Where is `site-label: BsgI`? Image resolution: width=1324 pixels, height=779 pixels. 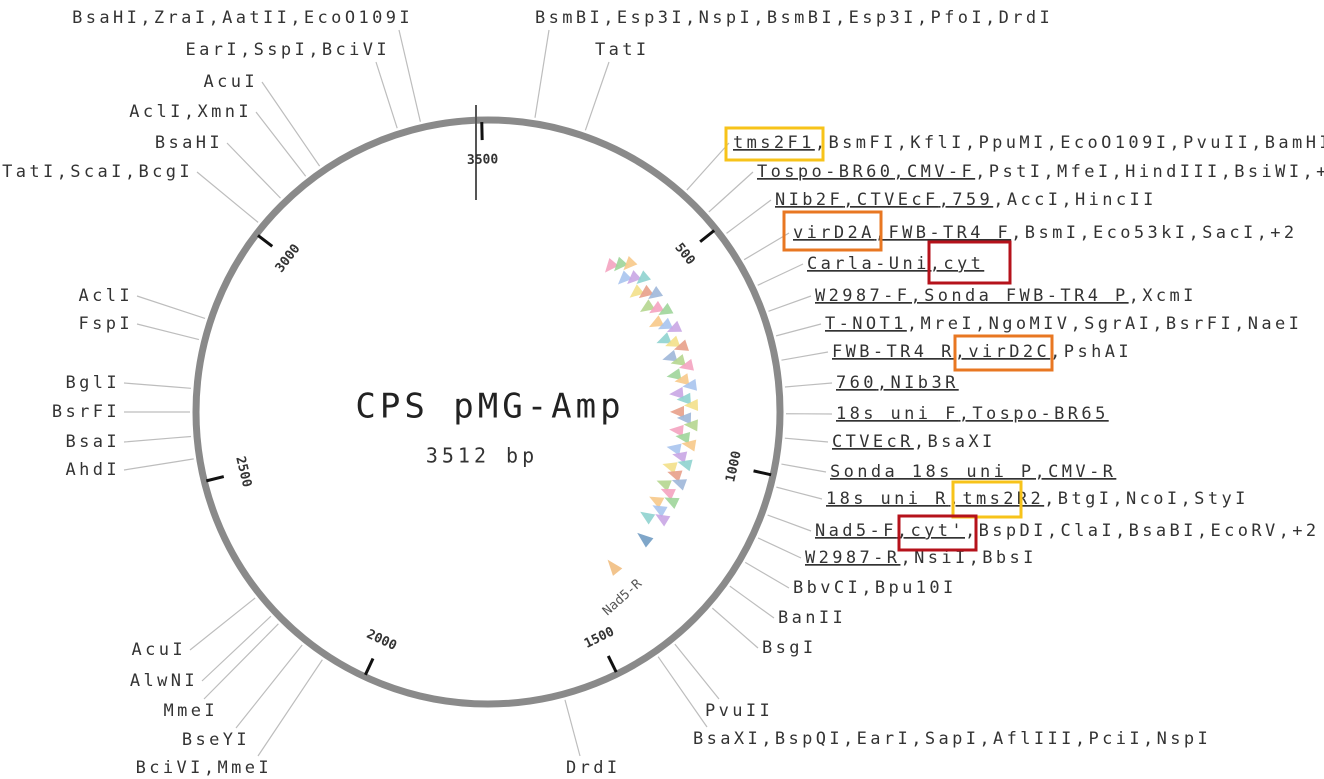 site-label: BsgI is located at coordinates (789, 648).